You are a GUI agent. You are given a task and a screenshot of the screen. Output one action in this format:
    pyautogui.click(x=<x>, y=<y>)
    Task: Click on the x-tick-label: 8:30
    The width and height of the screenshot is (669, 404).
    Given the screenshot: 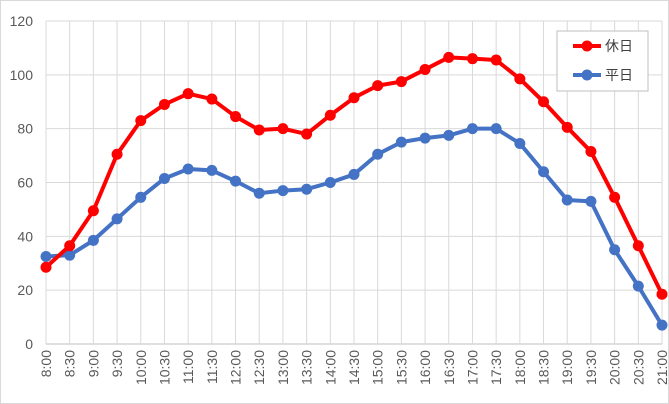 What is the action you would take?
    pyautogui.click(x=70, y=363)
    